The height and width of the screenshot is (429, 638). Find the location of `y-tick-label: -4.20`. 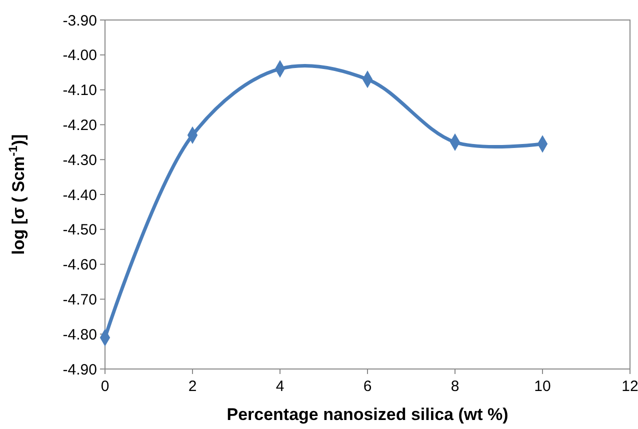

y-tick-label: -4.20 is located at coordinates (79, 125).